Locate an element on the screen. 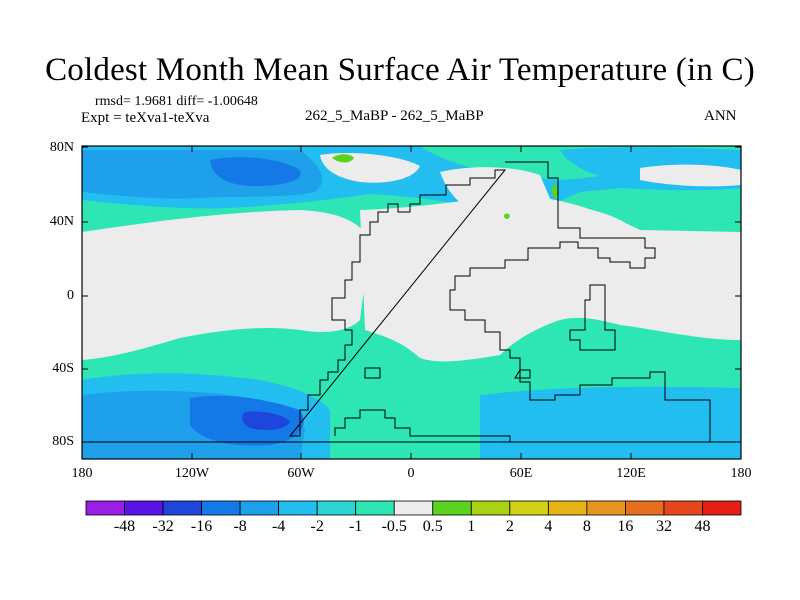  lat-tick-0: 0 is located at coordinates (70, 295).